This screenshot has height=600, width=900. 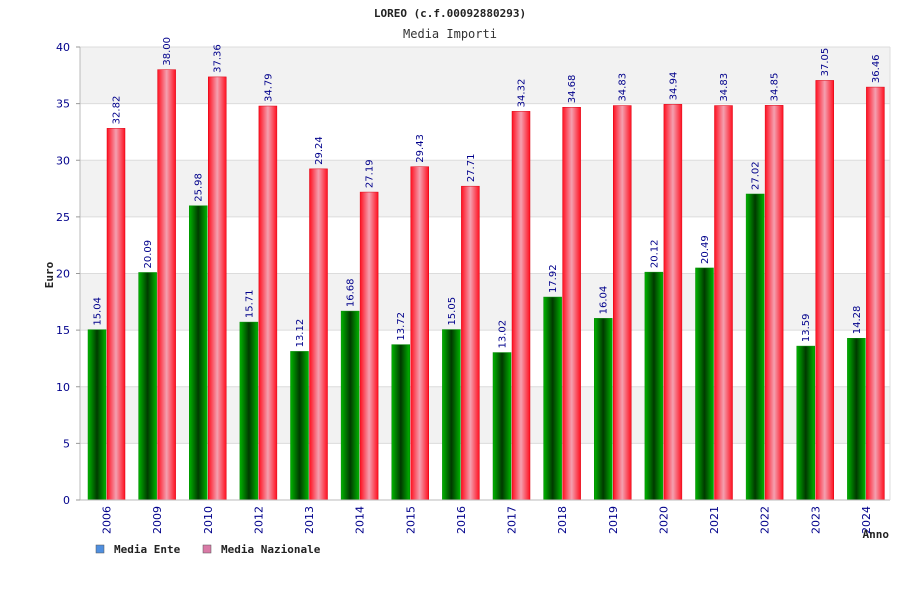 What do you see at coordinates (512, 520) in the screenshot?
I see `x-tick-label: 2017` at bounding box center [512, 520].